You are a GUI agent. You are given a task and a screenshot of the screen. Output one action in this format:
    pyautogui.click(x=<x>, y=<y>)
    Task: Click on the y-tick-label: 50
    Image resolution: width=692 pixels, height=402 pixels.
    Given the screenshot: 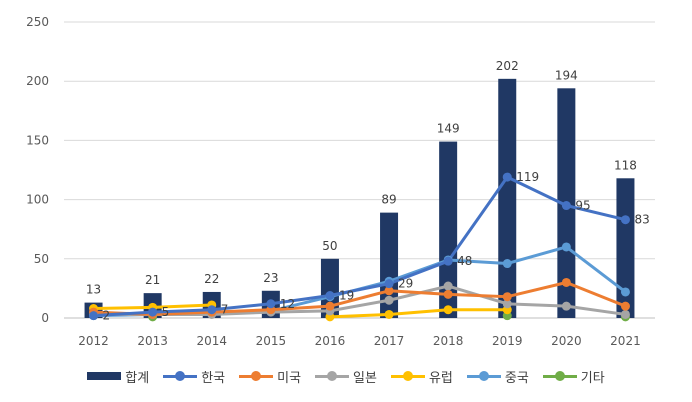 What is the action you would take?
    pyautogui.click(x=41, y=259)
    